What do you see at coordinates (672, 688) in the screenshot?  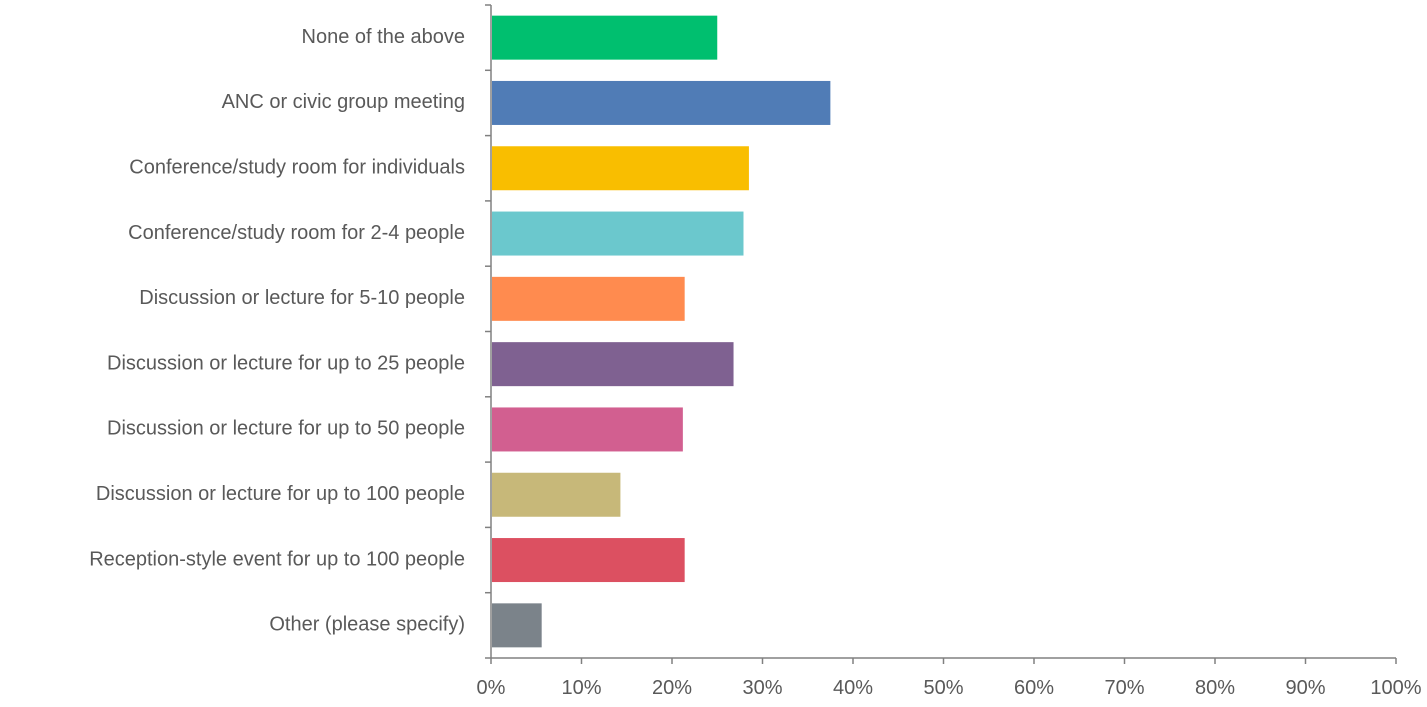 I see `x-tick-label: 20%` at bounding box center [672, 688].